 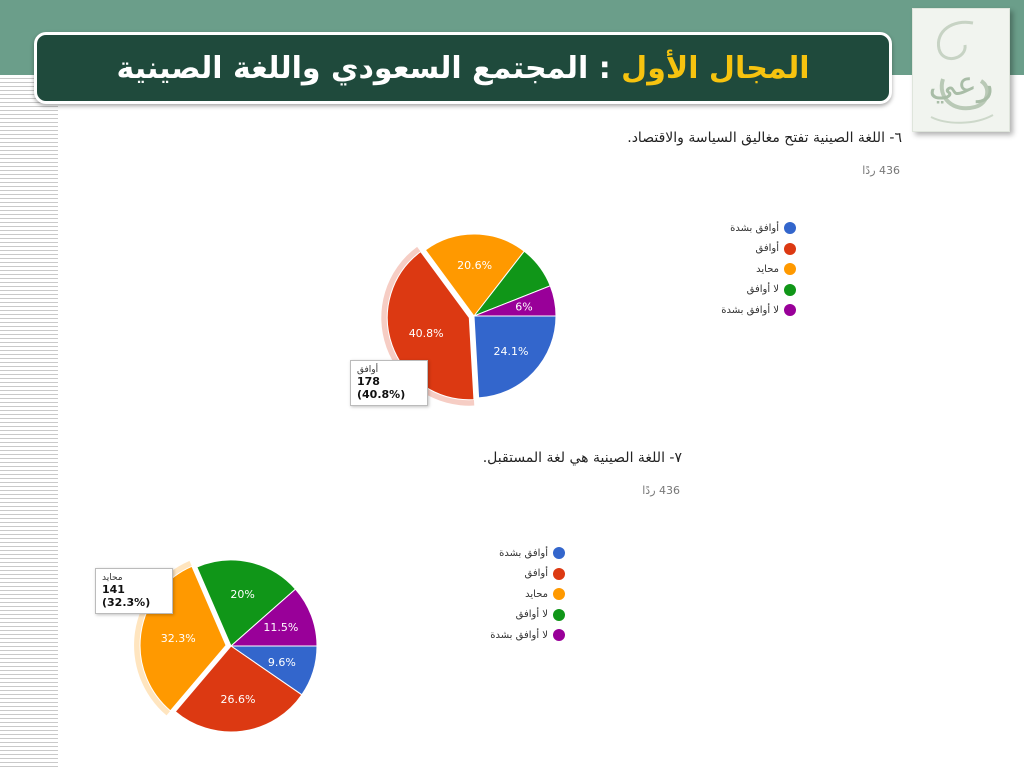 I want to click on chart2-slice-label: 9.6%, so click(x=282, y=662).